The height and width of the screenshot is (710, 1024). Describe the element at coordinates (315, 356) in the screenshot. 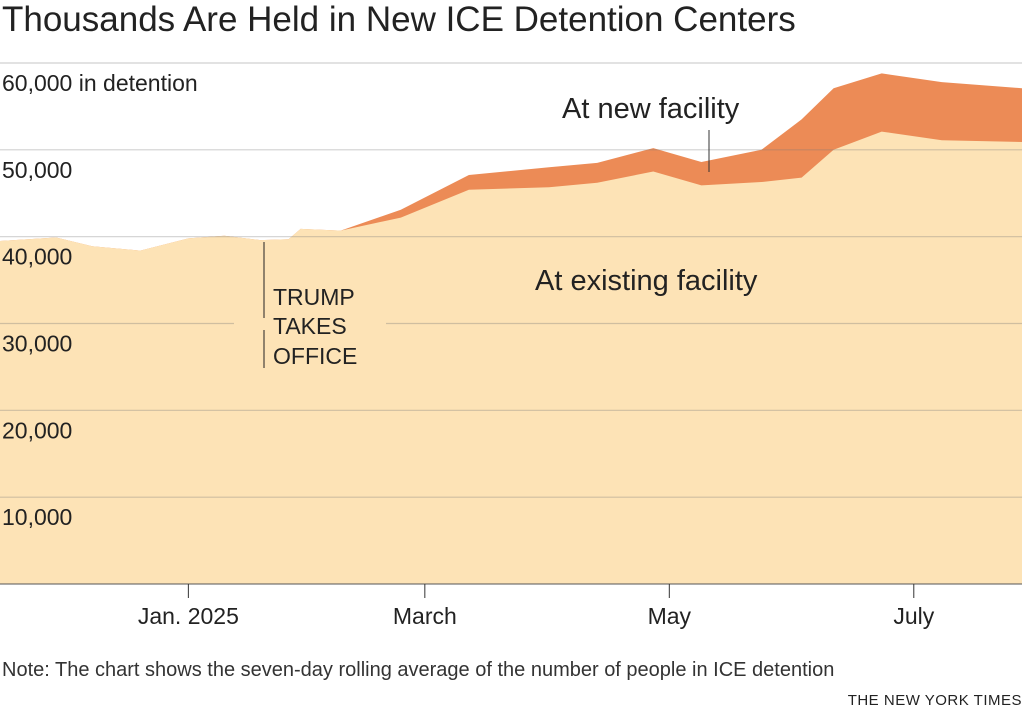

I see `annotation-line-3: OFFICE` at that location.